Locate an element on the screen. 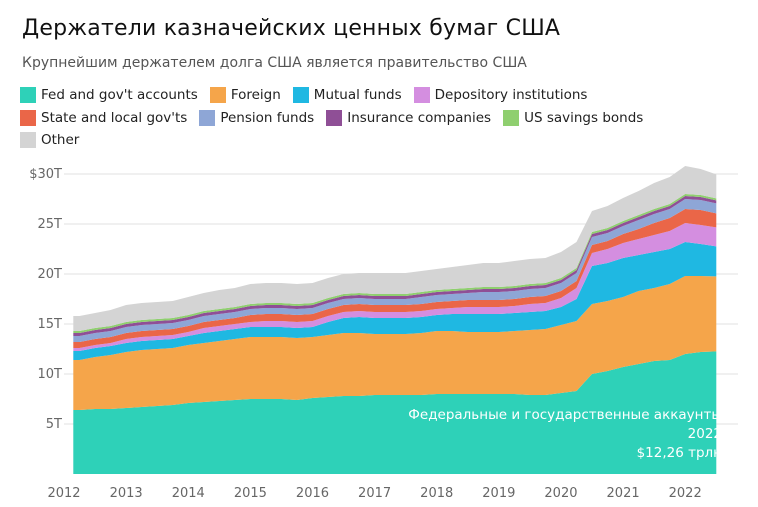  legend-label: Pension funds is located at coordinates (267, 117).